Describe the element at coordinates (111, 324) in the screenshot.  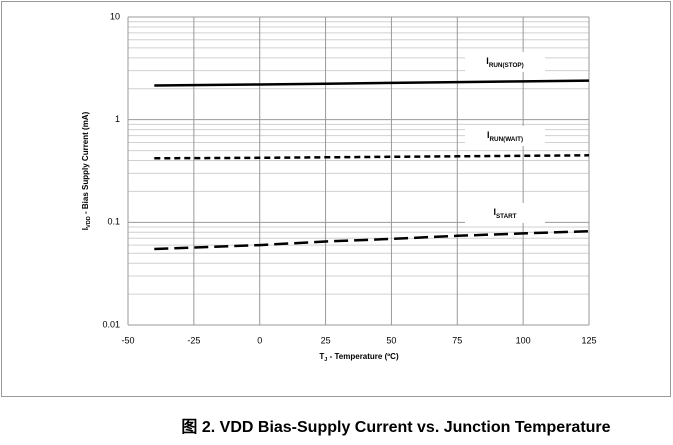
I see `y-tick-label: 0.01` at that location.